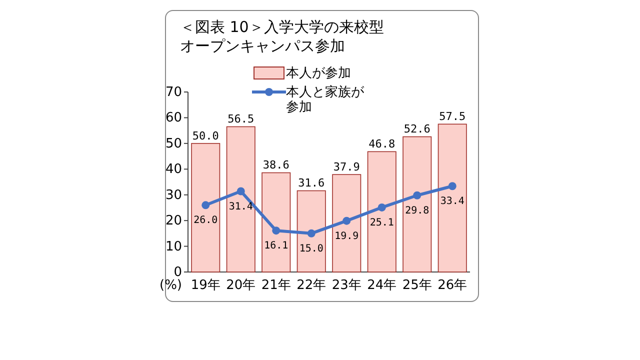 The height and width of the screenshot is (360, 640). Describe the element at coordinates (276, 165) in the screenshot. I see `data-label: 38.6` at that location.